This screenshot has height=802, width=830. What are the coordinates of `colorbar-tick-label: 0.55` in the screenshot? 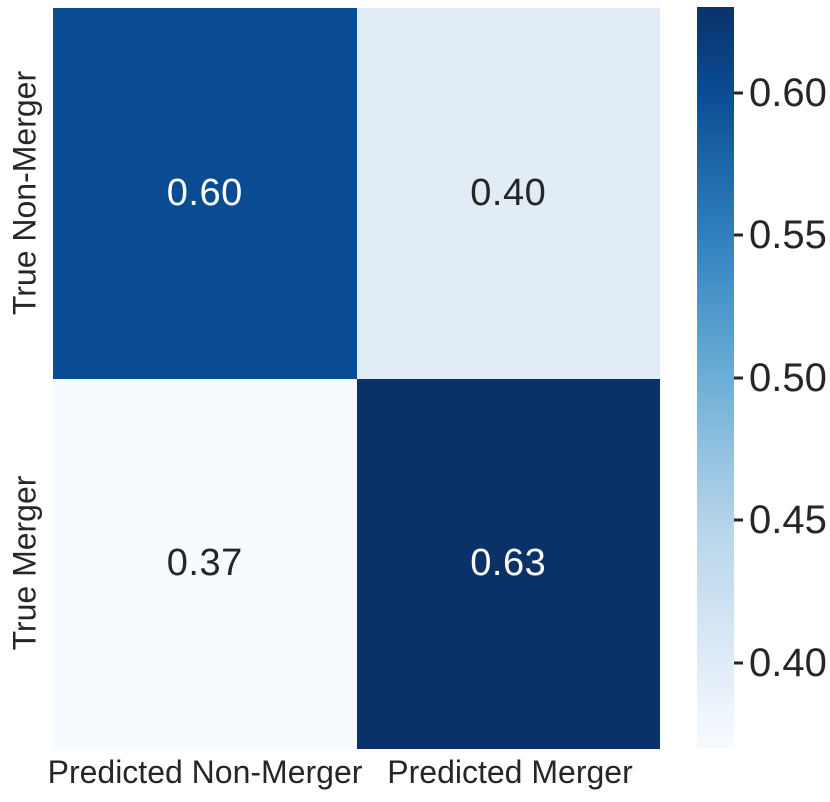 It's located at (788, 235).